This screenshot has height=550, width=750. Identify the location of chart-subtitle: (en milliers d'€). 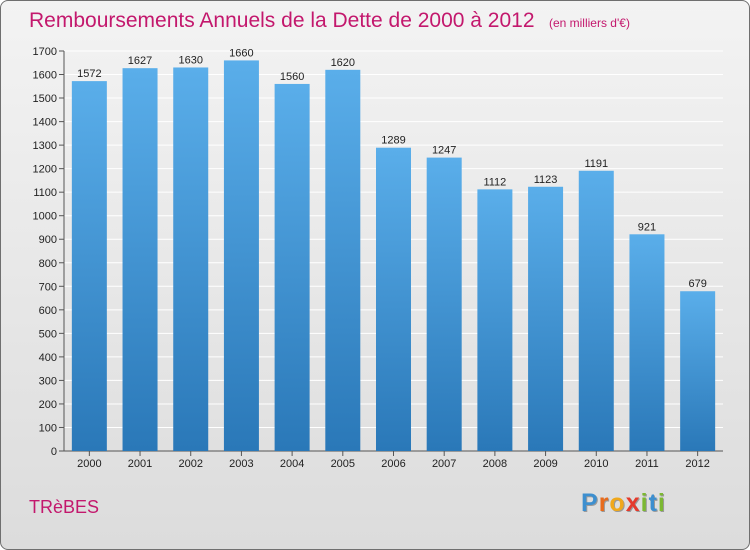
(589, 23).